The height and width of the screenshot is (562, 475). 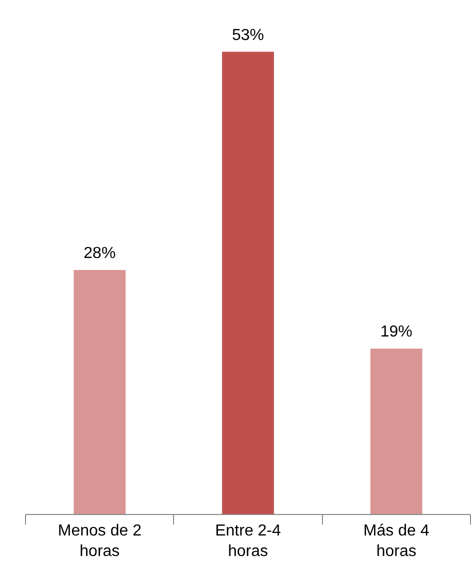 What do you see at coordinates (248, 35) in the screenshot?
I see `data-label: 53%` at bounding box center [248, 35].